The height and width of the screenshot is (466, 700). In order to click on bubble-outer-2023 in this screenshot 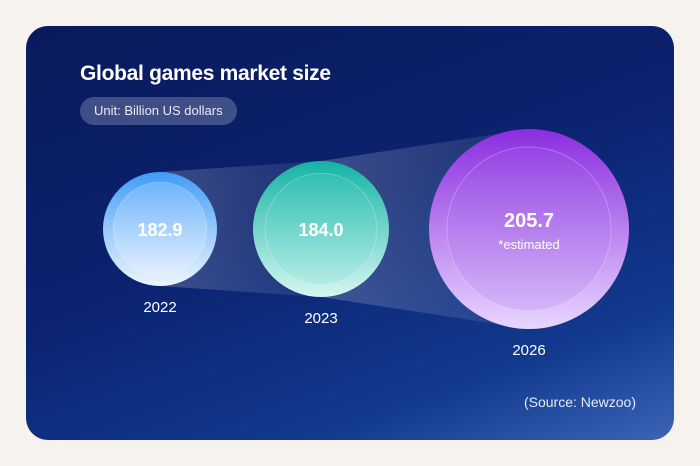, I will do `click(321, 229)`.